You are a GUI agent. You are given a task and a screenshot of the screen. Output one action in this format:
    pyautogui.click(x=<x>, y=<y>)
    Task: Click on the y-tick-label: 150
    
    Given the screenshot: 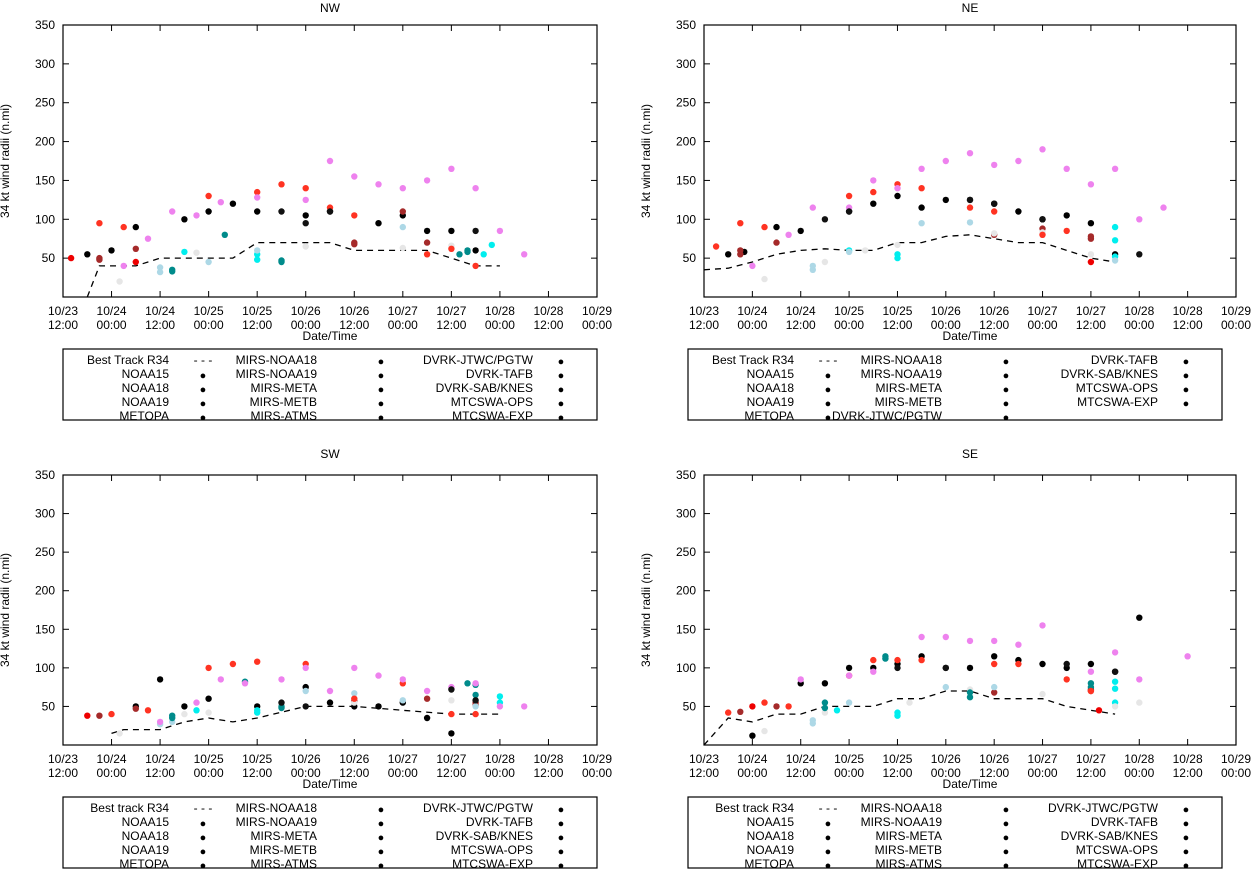 What is the action you would take?
    pyautogui.click(x=45, y=180)
    